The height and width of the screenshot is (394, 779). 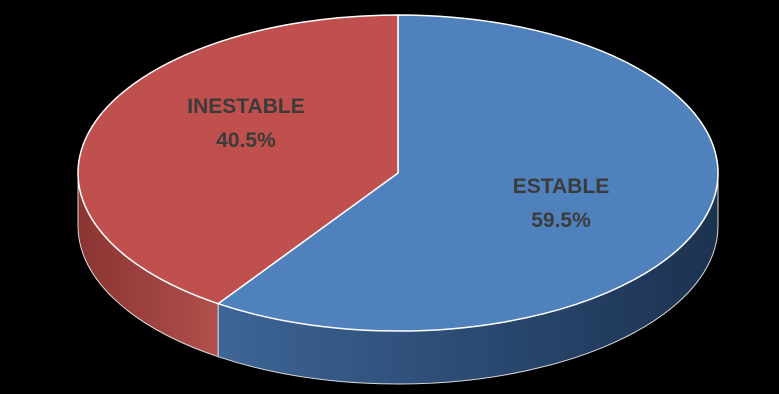 What do you see at coordinates (561, 220) in the screenshot?
I see `slice-label-estable-value: 59.5%` at bounding box center [561, 220].